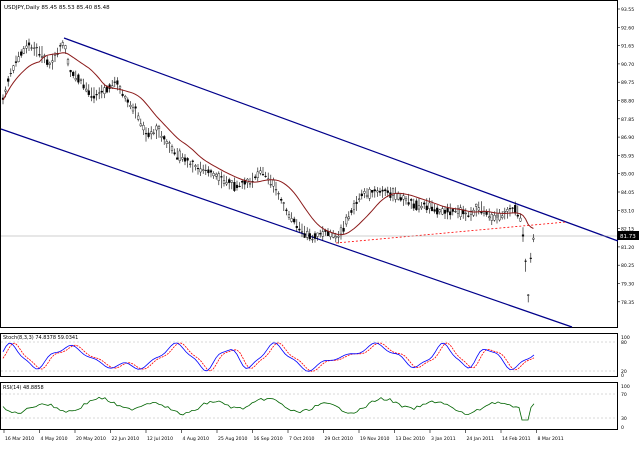 The width and height of the screenshot is (640, 449). Describe the element at coordinates (40, 338) in the screenshot. I see `stoch-title: Stoch(8,3,3) 74.8378 59.0341` at that location.